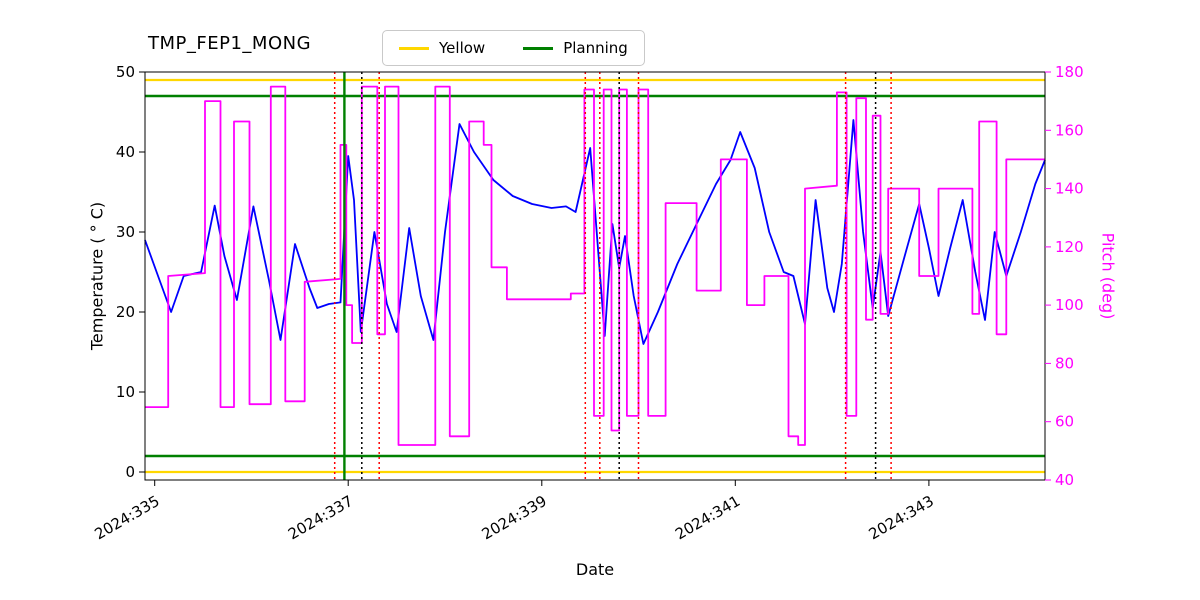  Describe the element at coordinates (125, 152) in the screenshot. I see `y-left-tick-label: 40` at that location.